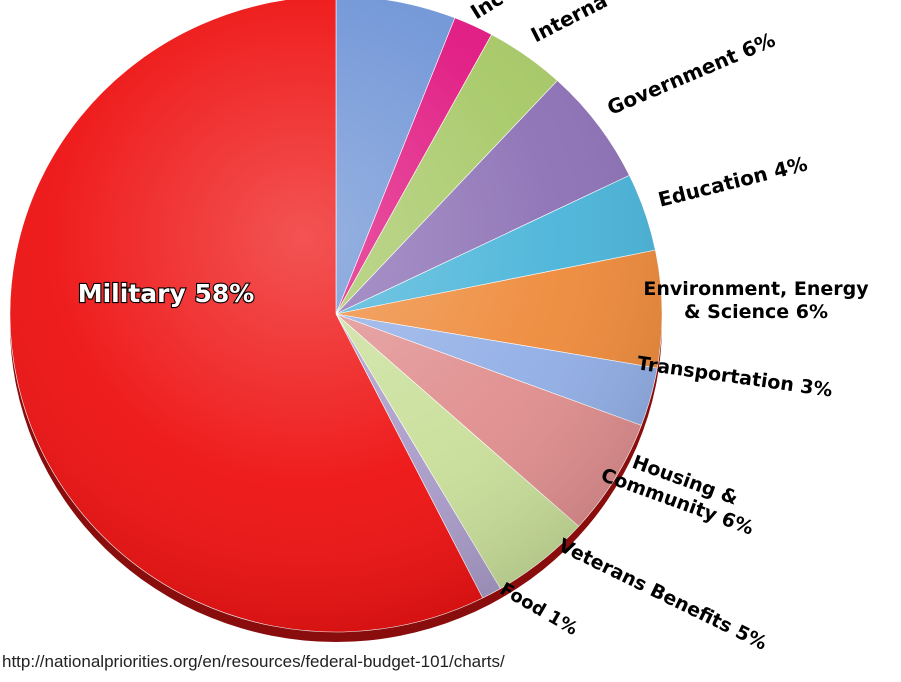 Image resolution: width=901 pixels, height=682 pixels. Describe the element at coordinates (735, 376) in the screenshot. I see `label-transportation-3: Transportation 3%` at that location.